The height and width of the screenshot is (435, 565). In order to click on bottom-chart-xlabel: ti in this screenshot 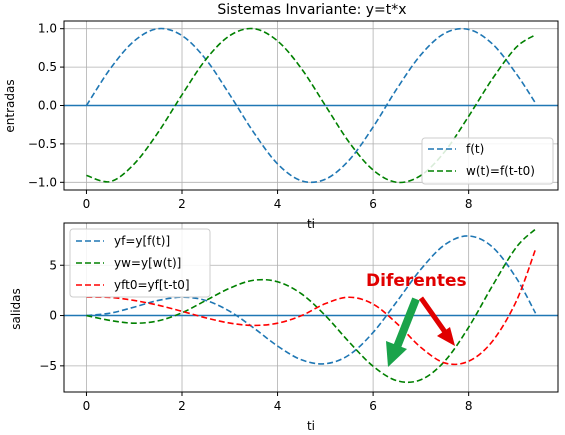, I will do `click(311, 426)`.